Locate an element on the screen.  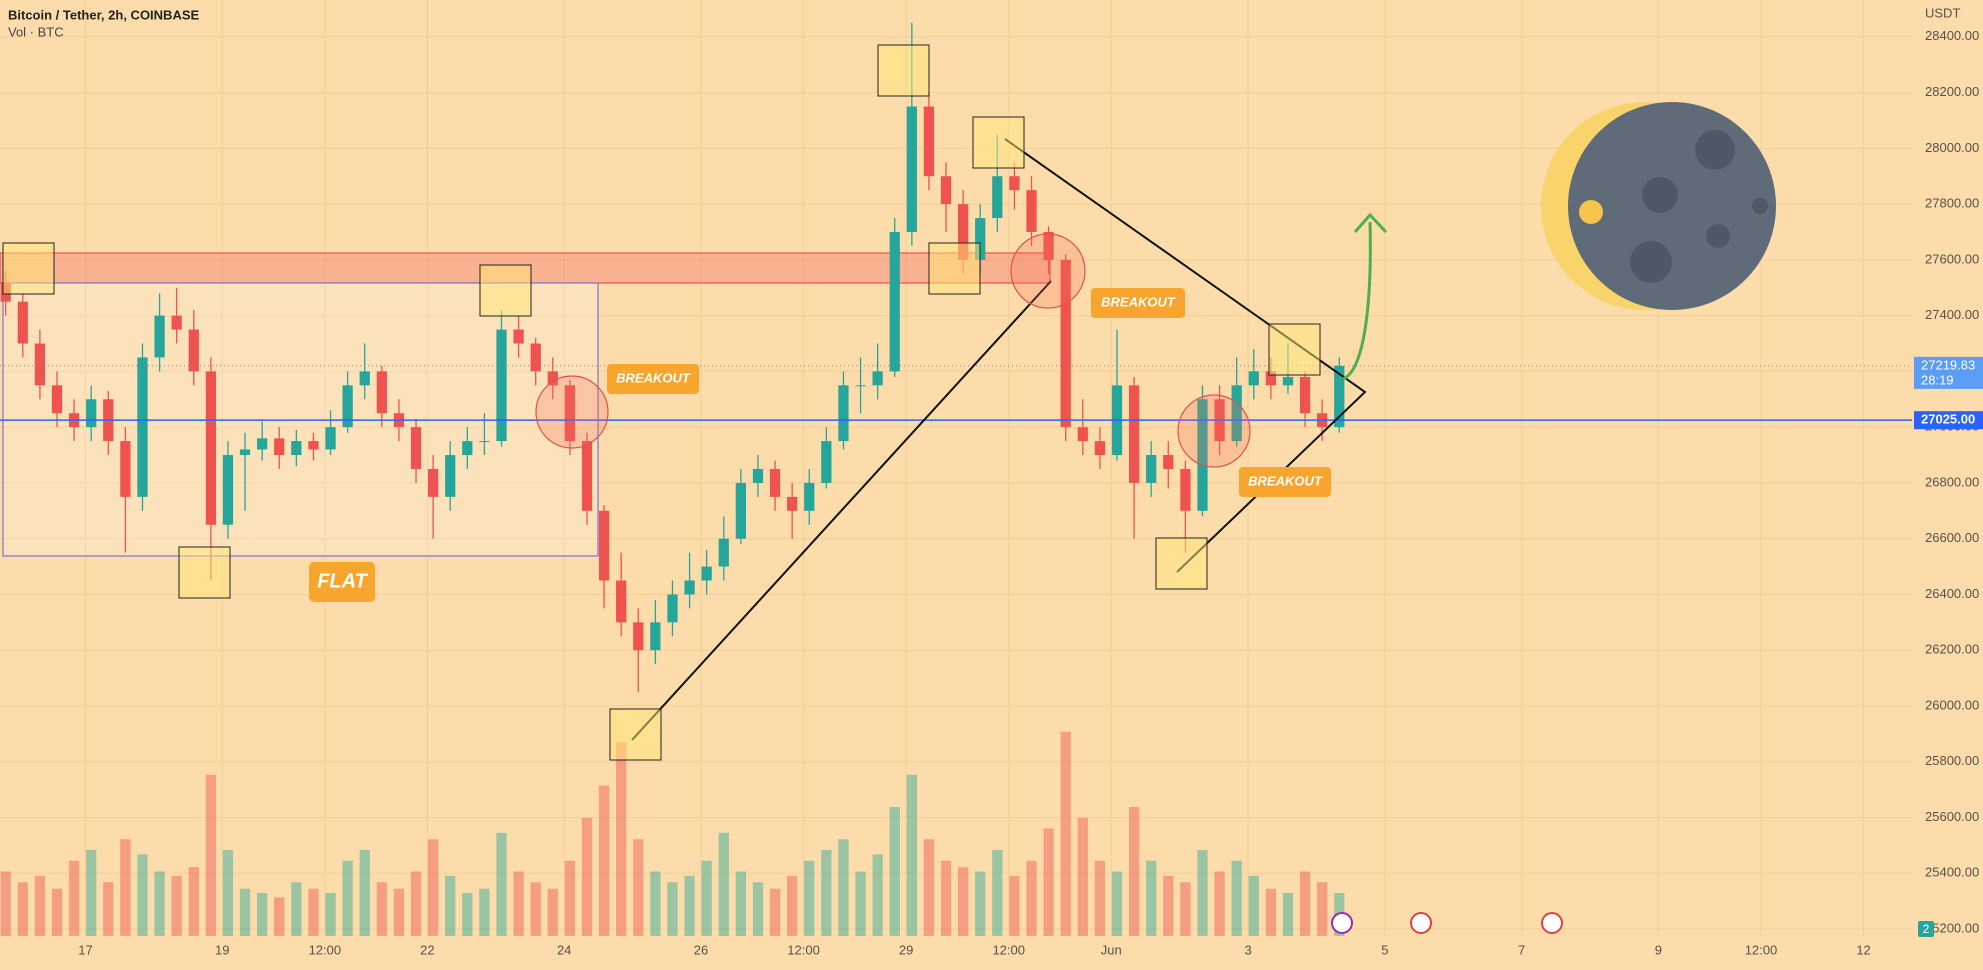
y-tick-label: 28000.00 is located at coordinates (1952, 147).